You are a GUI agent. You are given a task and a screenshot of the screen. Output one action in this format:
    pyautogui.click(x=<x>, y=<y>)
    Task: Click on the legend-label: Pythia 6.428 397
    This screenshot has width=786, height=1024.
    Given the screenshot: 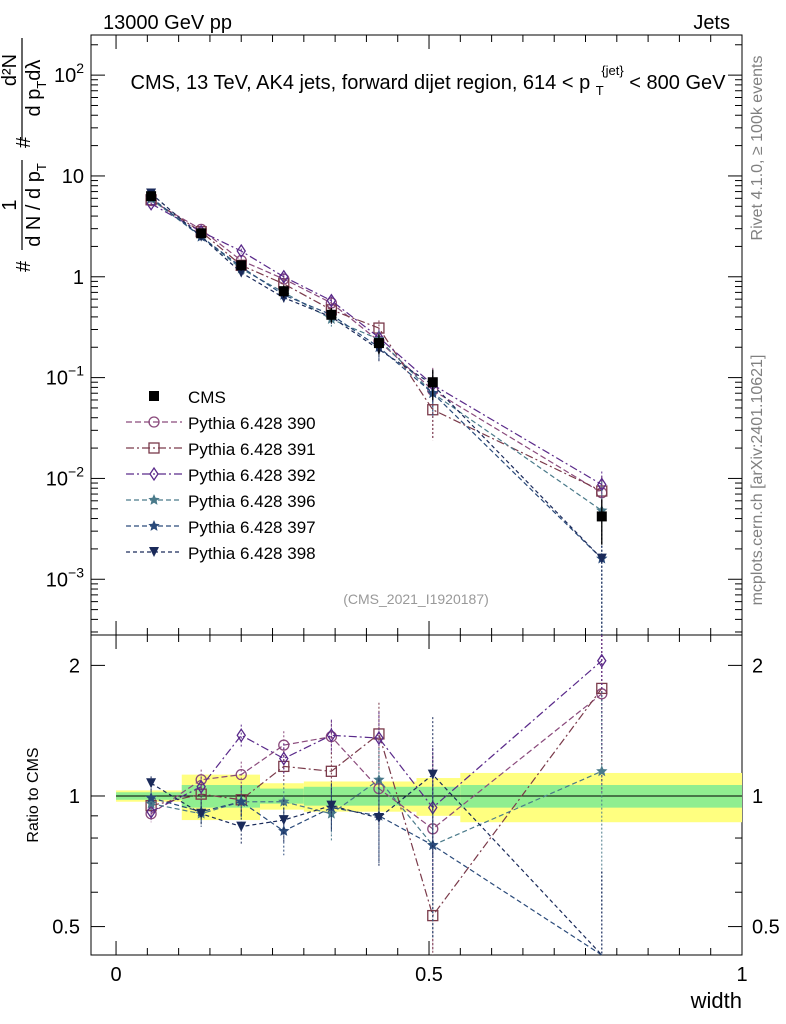 What is the action you would take?
    pyautogui.click(x=252, y=527)
    